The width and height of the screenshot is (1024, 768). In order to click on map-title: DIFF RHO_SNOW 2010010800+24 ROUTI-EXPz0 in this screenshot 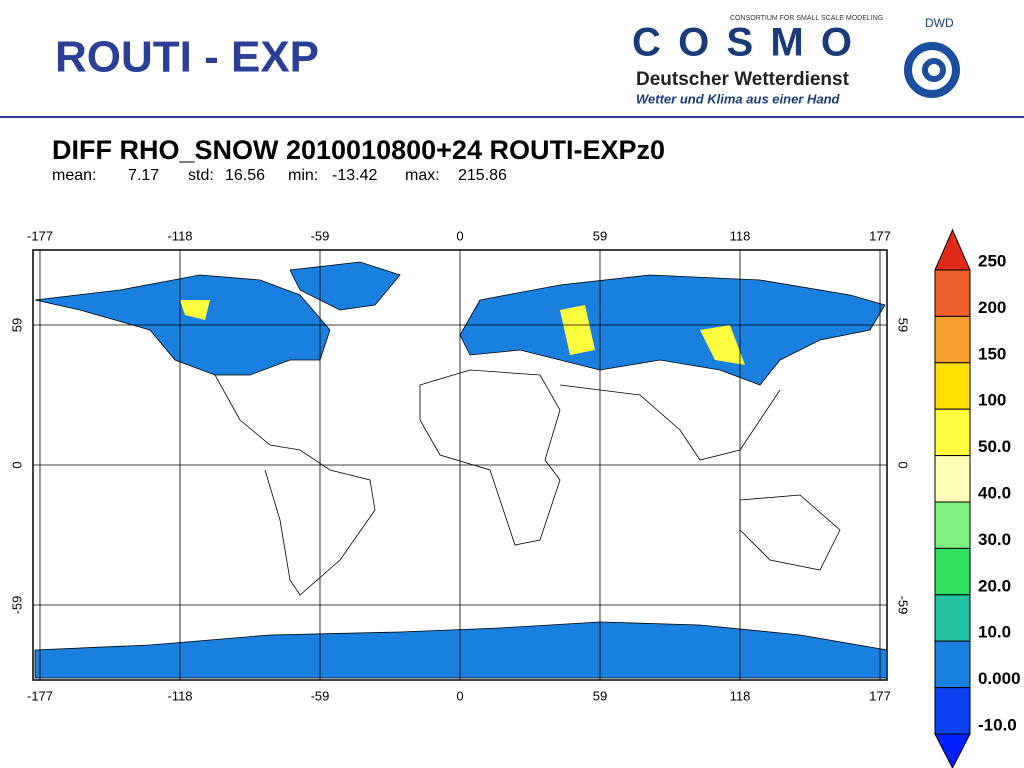, I will do `click(358, 150)`.